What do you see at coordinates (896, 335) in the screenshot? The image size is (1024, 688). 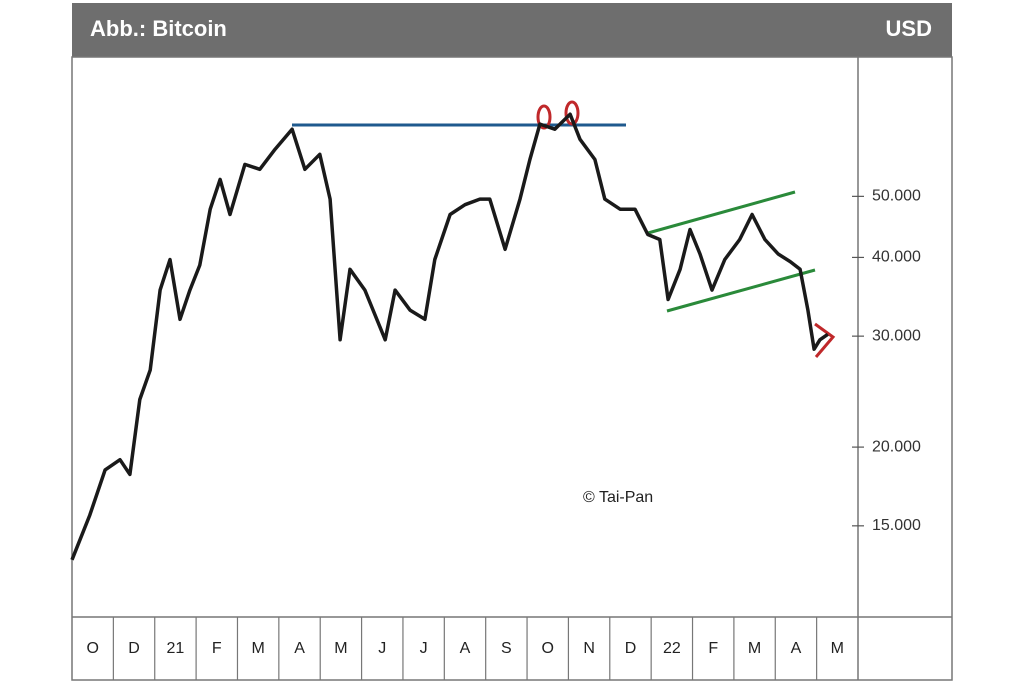 I see `y-tick-label: 30.000` at bounding box center [896, 335].